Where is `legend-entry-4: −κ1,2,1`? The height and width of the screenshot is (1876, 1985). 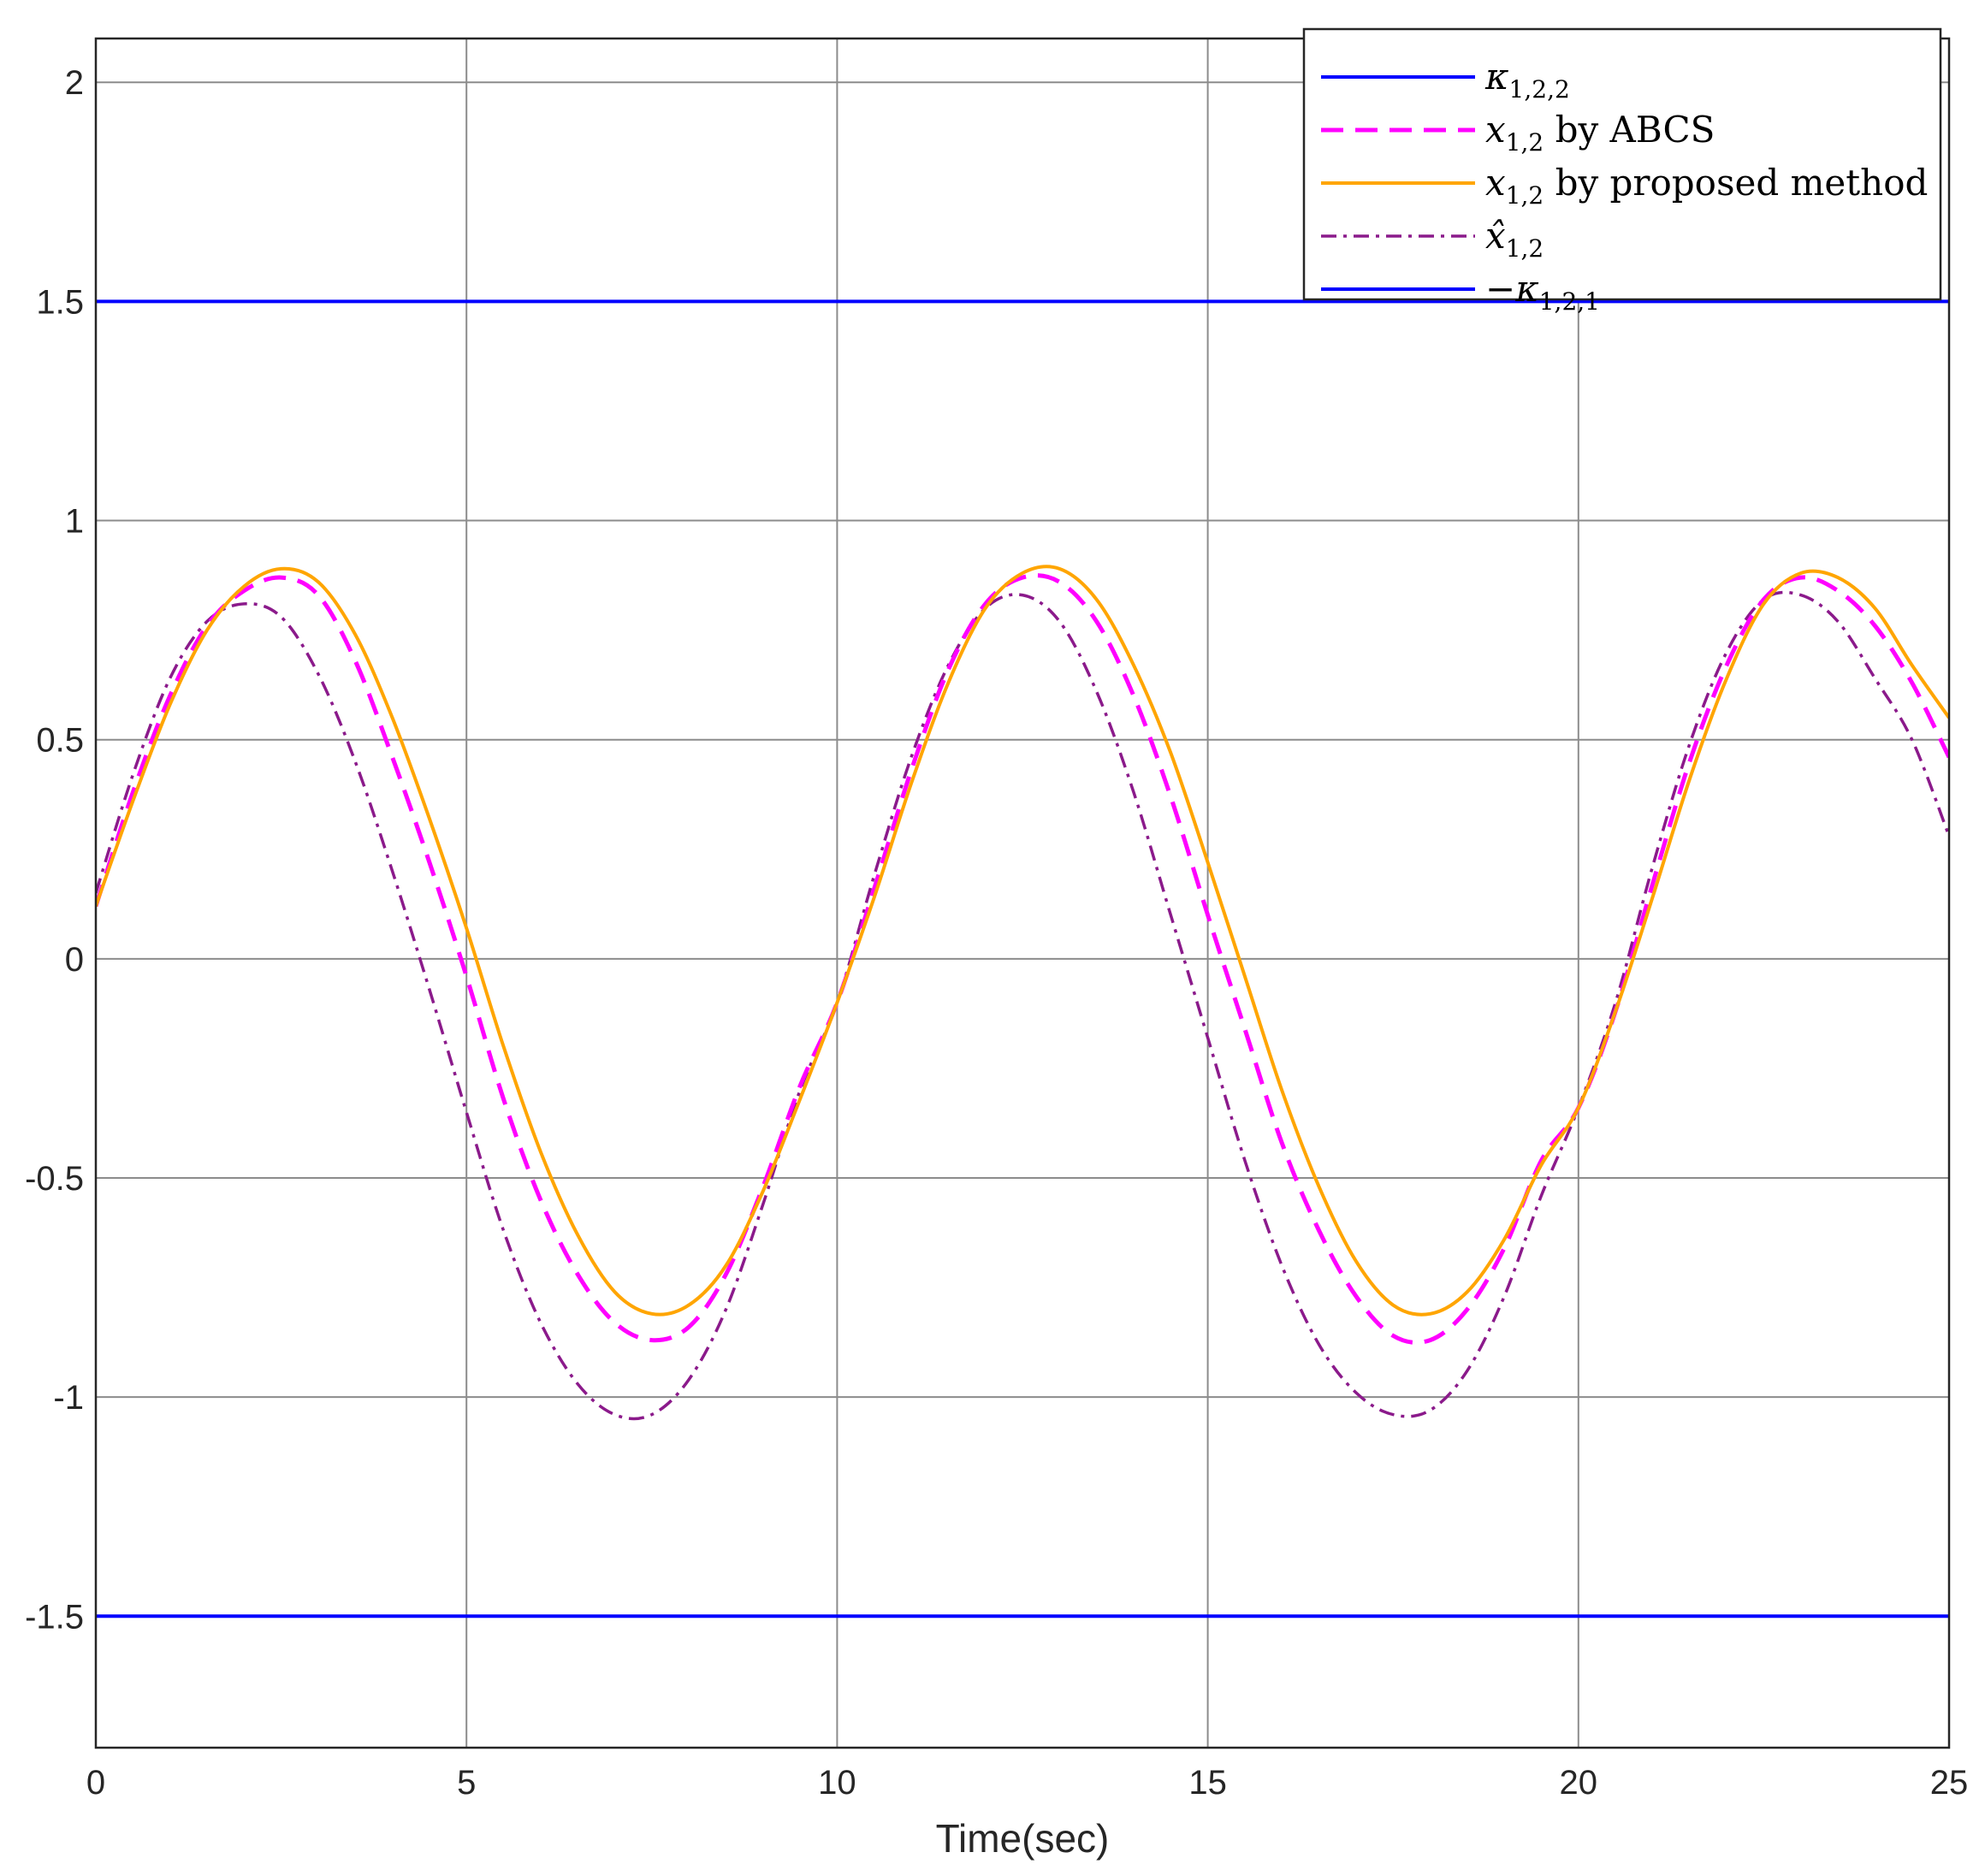
legend-entry-4: −κ1,2,1 is located at coordinates (1542, 292).